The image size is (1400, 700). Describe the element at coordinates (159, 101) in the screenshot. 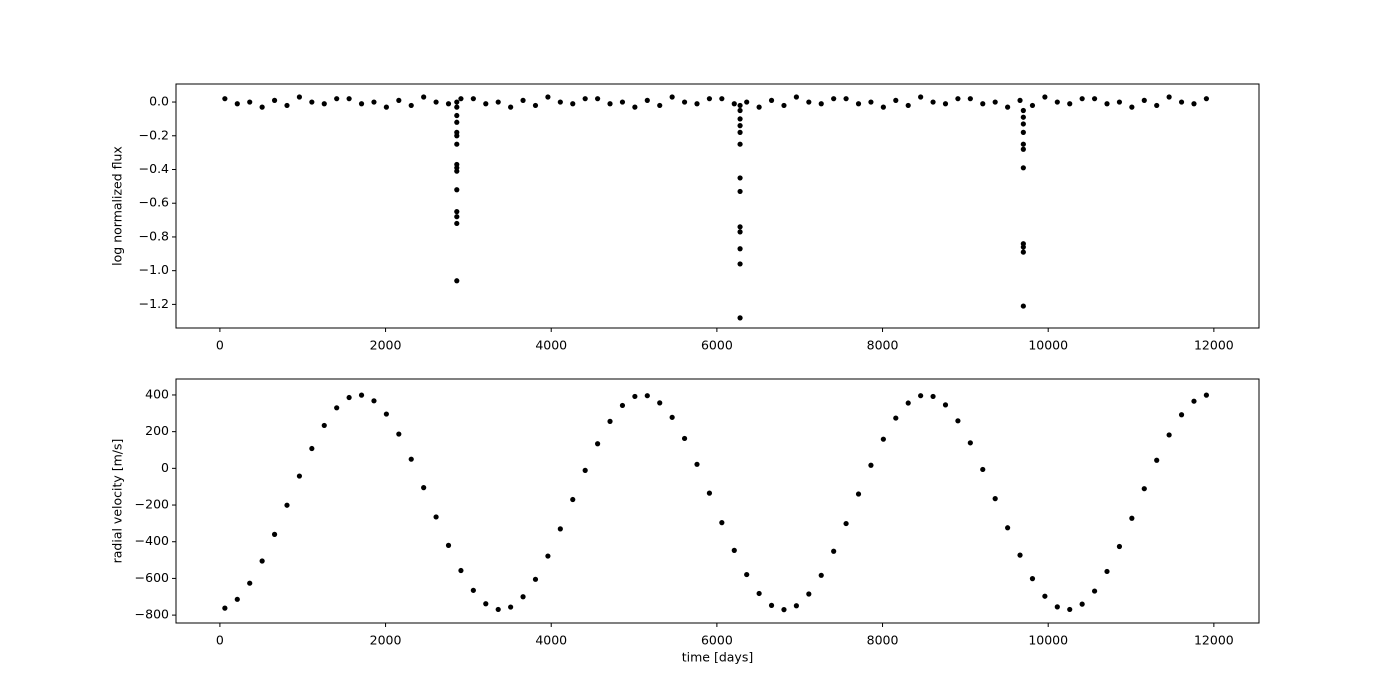

I see `y-tick-label: 0.0` at that location.